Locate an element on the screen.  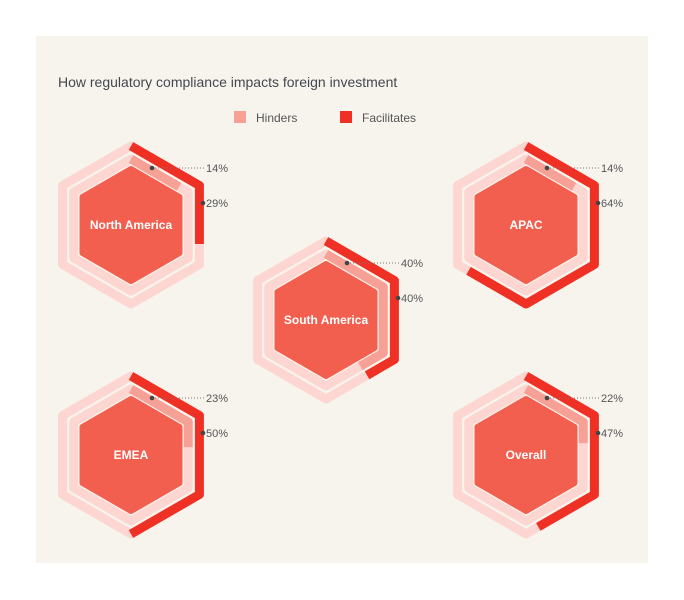
hexagon-south-america: South America 40% 40% is located at coordinates (338, 320).